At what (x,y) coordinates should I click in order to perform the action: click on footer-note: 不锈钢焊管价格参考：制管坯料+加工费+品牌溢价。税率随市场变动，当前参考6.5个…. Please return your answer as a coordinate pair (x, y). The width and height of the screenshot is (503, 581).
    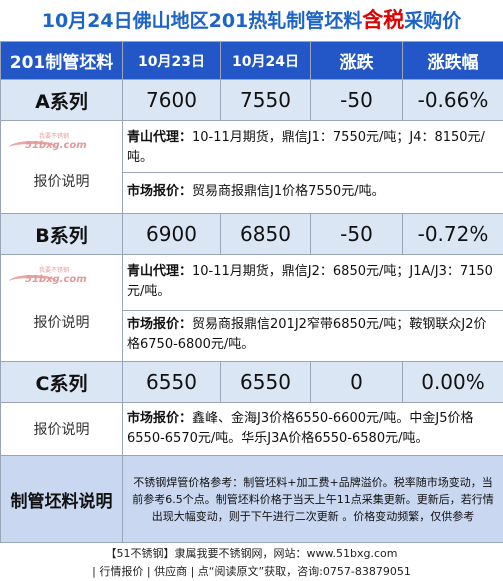
    Looking at the image, I should click on (312, 499).